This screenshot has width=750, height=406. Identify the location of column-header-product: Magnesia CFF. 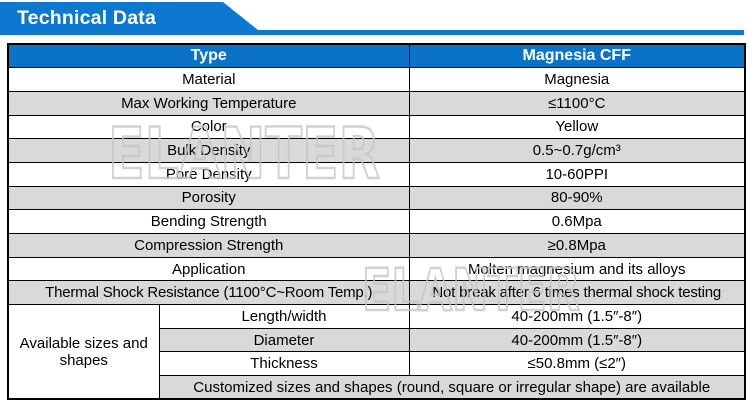
(577, 56).